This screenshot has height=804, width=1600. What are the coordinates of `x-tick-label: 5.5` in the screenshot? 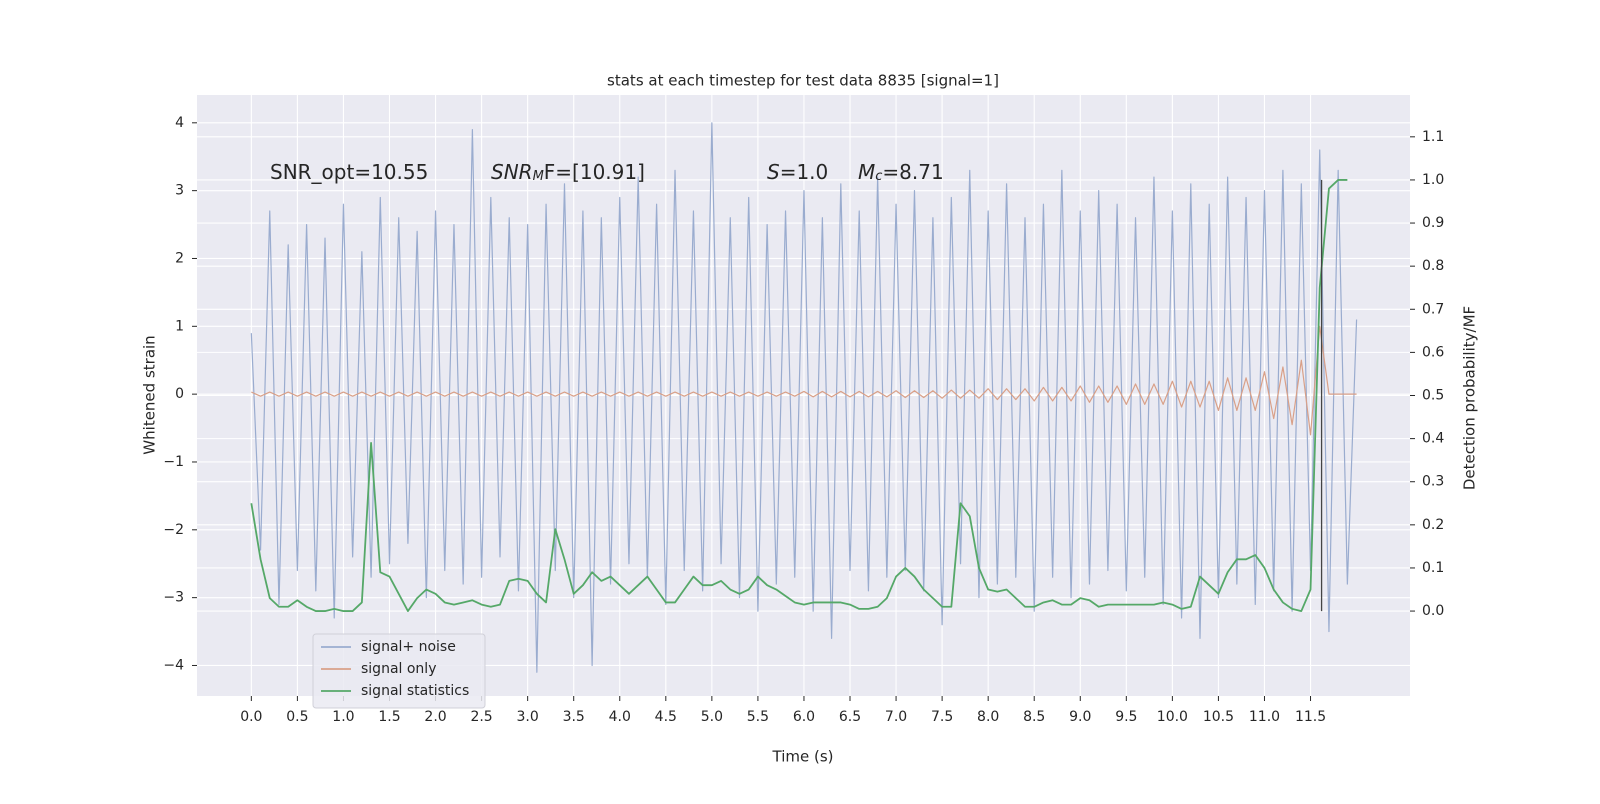 It's located at (758, 717).